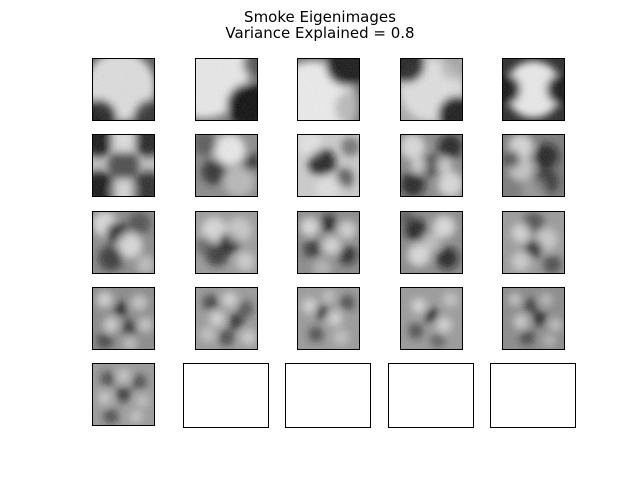 This screenshot has height=480, width=640. Describe the element at coordinates (320, 33) in the screenshot. I see `chart-subtitle: Variance Explained = 0.8` at that location.